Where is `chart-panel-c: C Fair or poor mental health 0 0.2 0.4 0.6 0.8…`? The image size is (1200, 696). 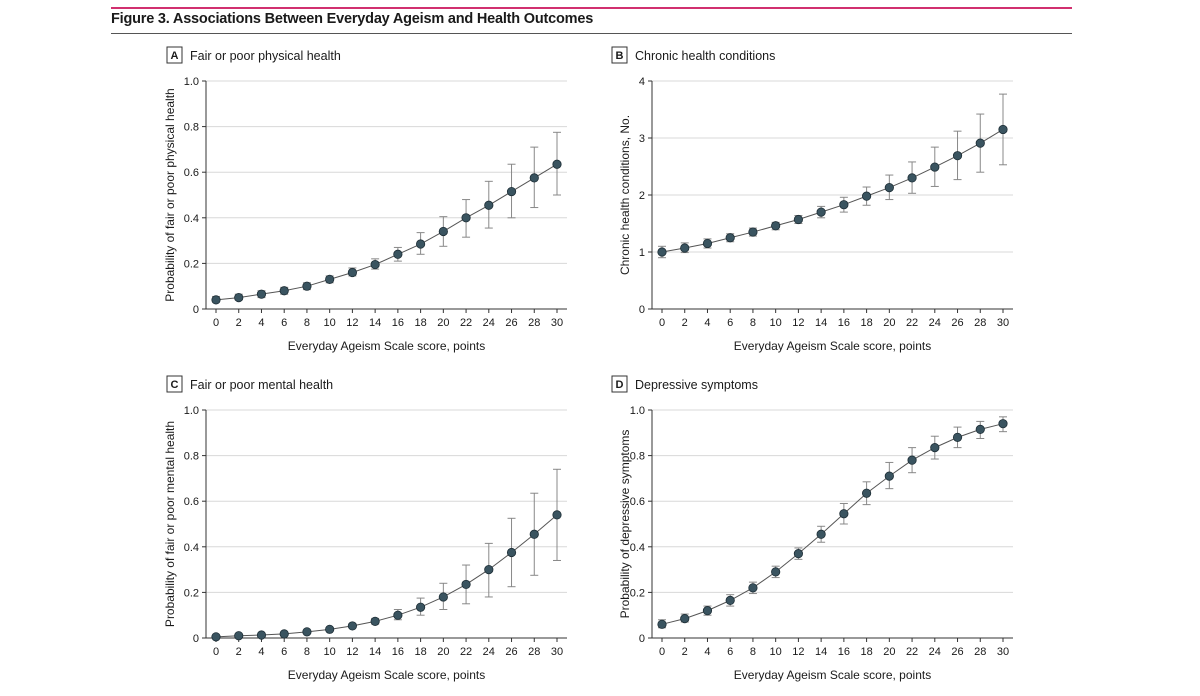 chart-panel-c: C Fair or poor mental health 0 0.2 0.4 0.6 0.8… is located at coordinates (365, 528).